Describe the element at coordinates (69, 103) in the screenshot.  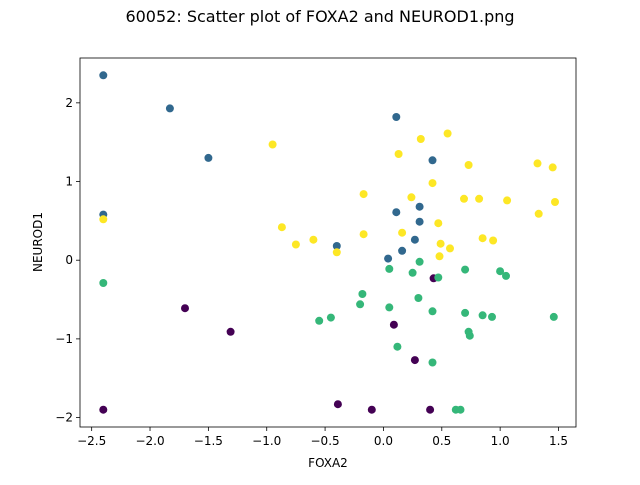
I see `y-tick-label: 2` at that location.